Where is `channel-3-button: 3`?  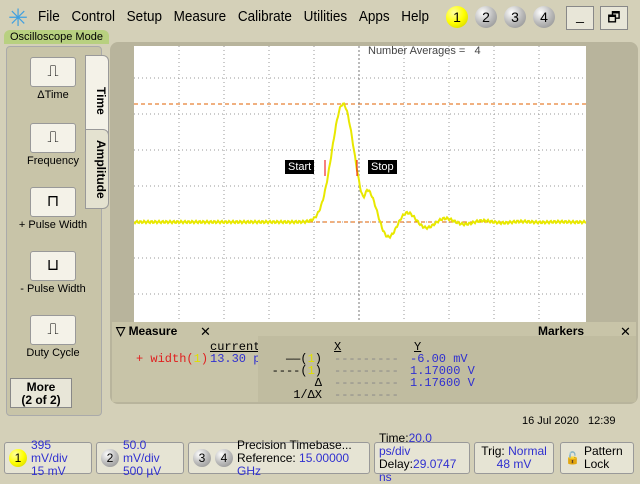 channel-3-button: 3 is located at coordinates (515, 17).